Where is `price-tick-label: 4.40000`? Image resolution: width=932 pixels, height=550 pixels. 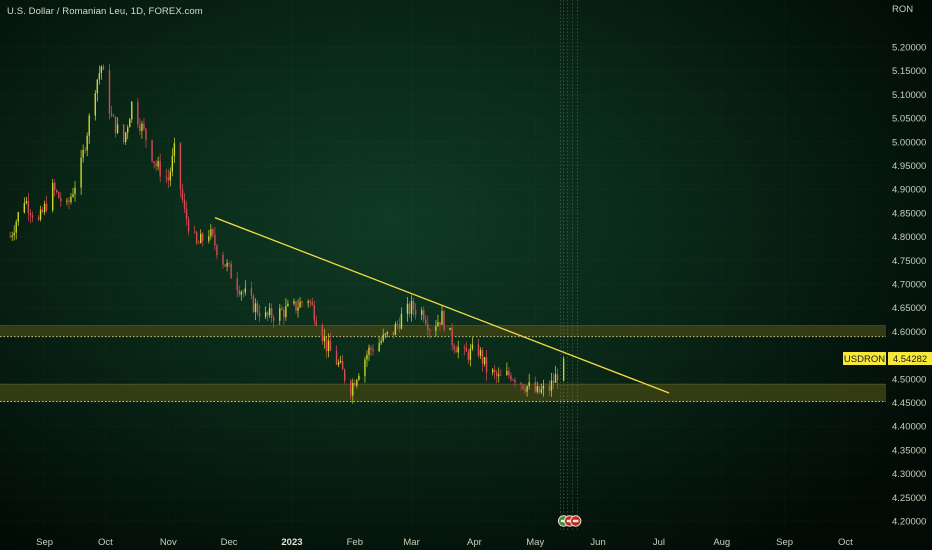 price-tick-label: 4.40000 is located at coordinates (909, 427).